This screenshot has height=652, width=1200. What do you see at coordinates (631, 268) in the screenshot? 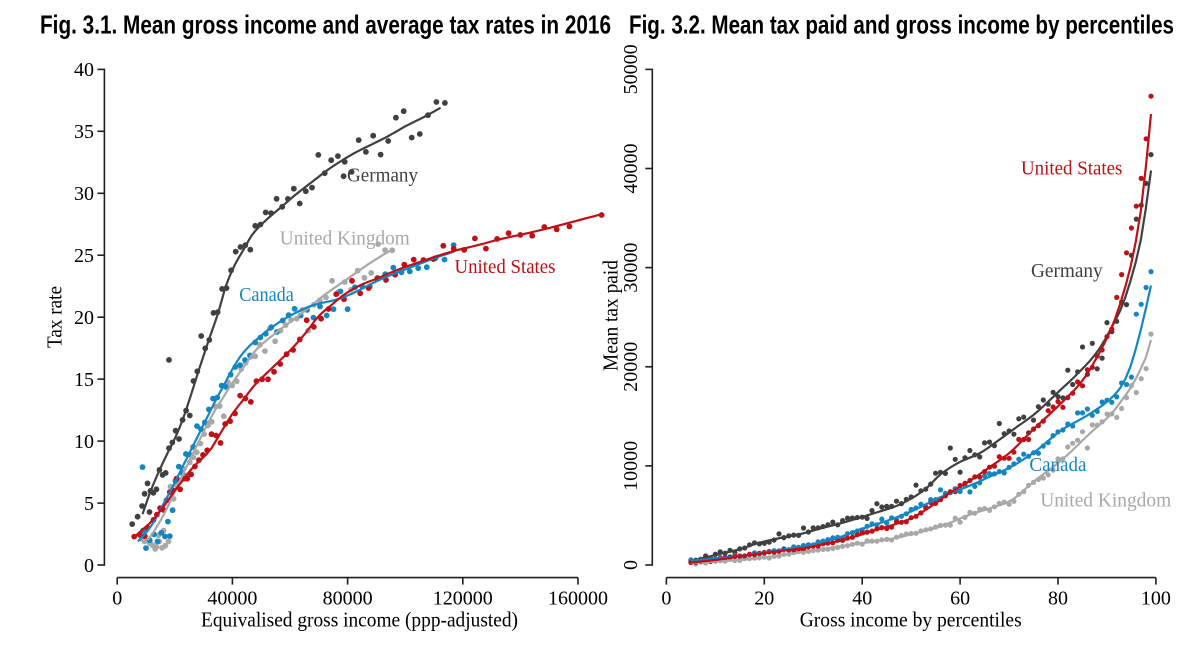
I see `svg-text: 30000` at bounding box center [631, 268].